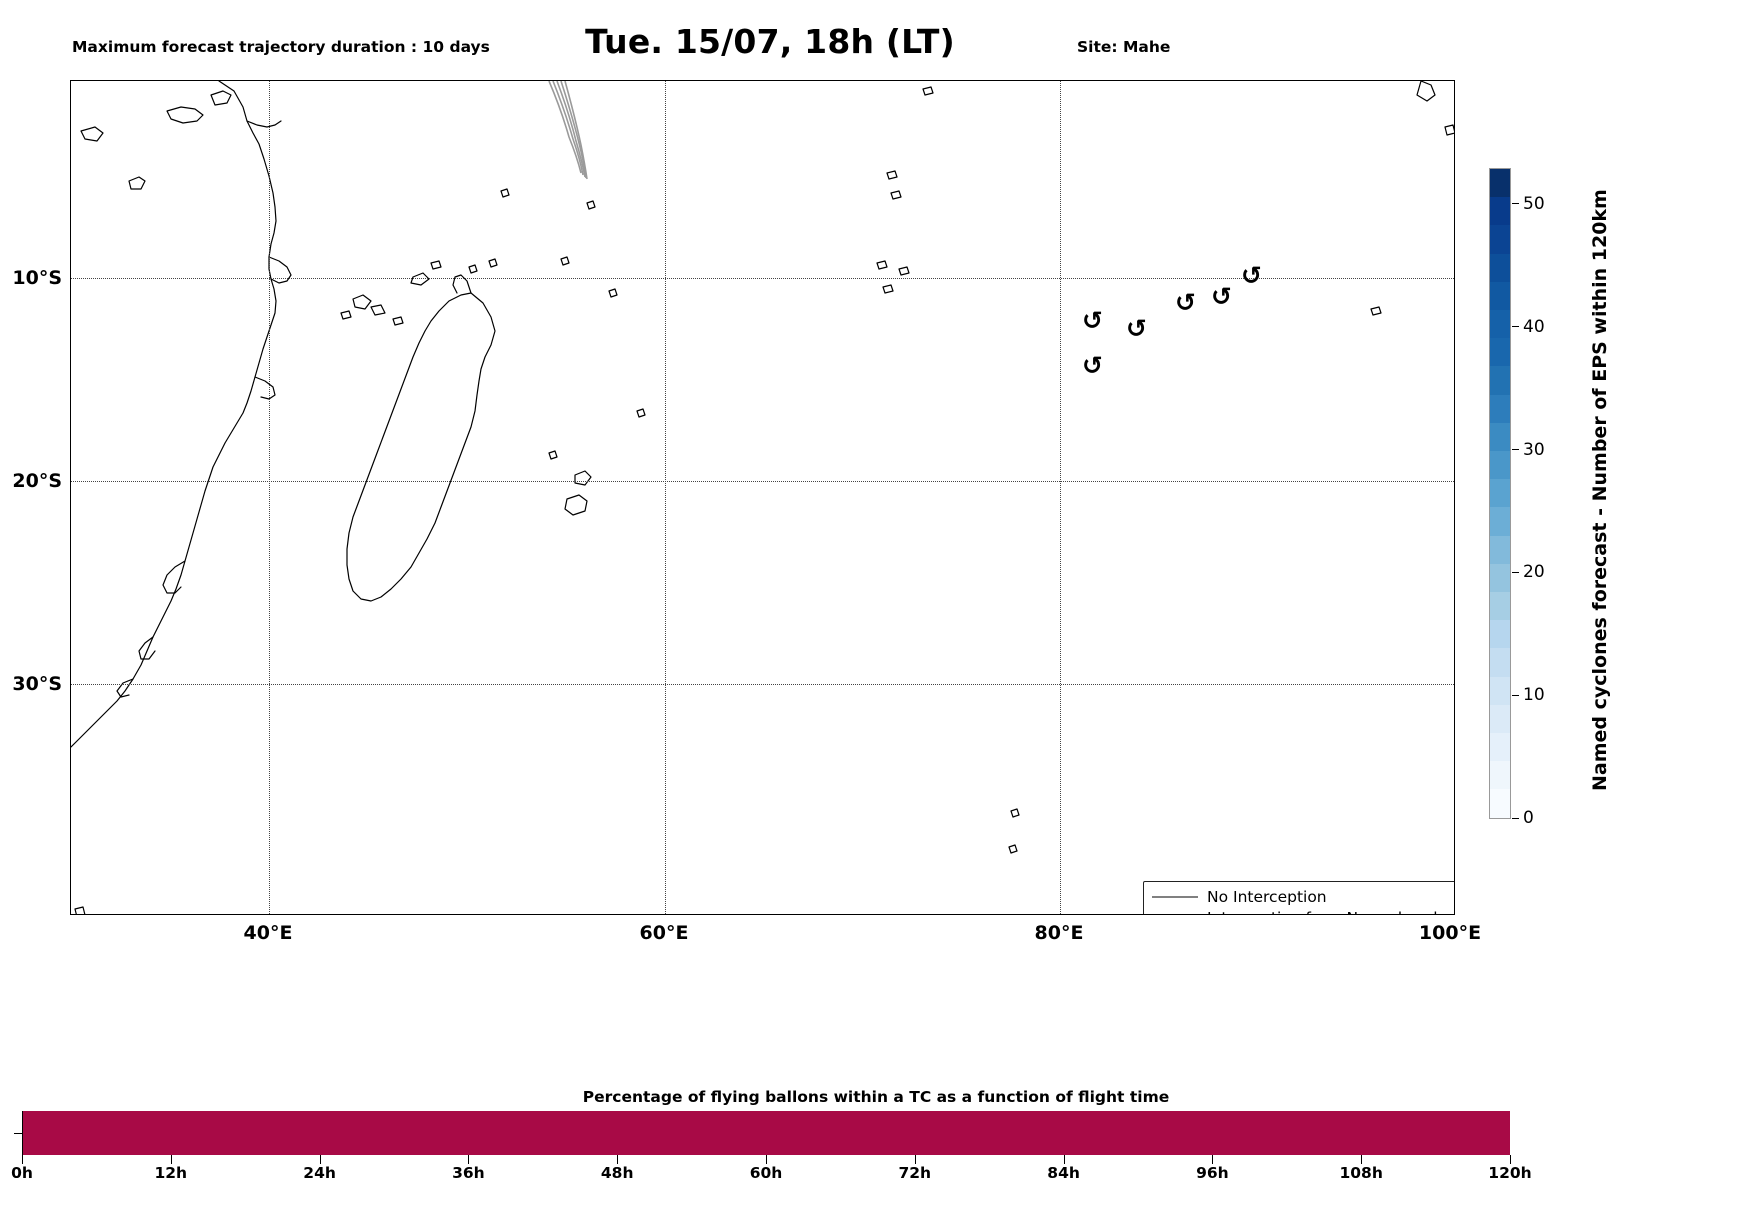  What do you see at coordinates (468, 1173) in the screenshot?
I see `percentage-tick-label: 36h` at bounding box center [468, 1173].